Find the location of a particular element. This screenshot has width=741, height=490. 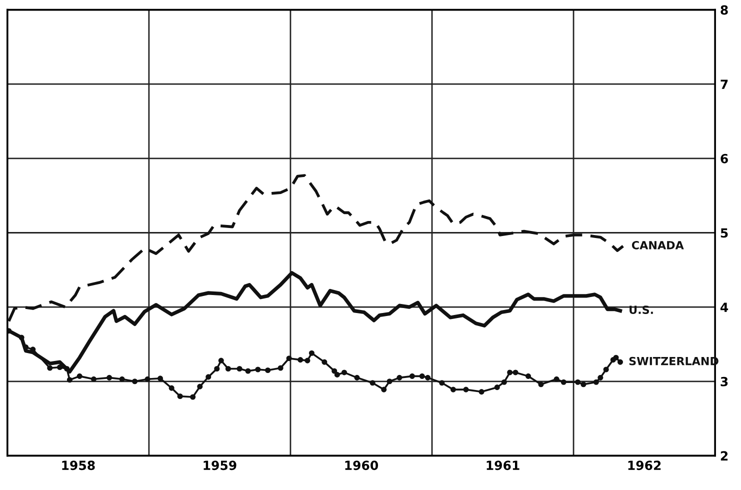

x-tick-label: 1958 is located at coordinates (78, 465).